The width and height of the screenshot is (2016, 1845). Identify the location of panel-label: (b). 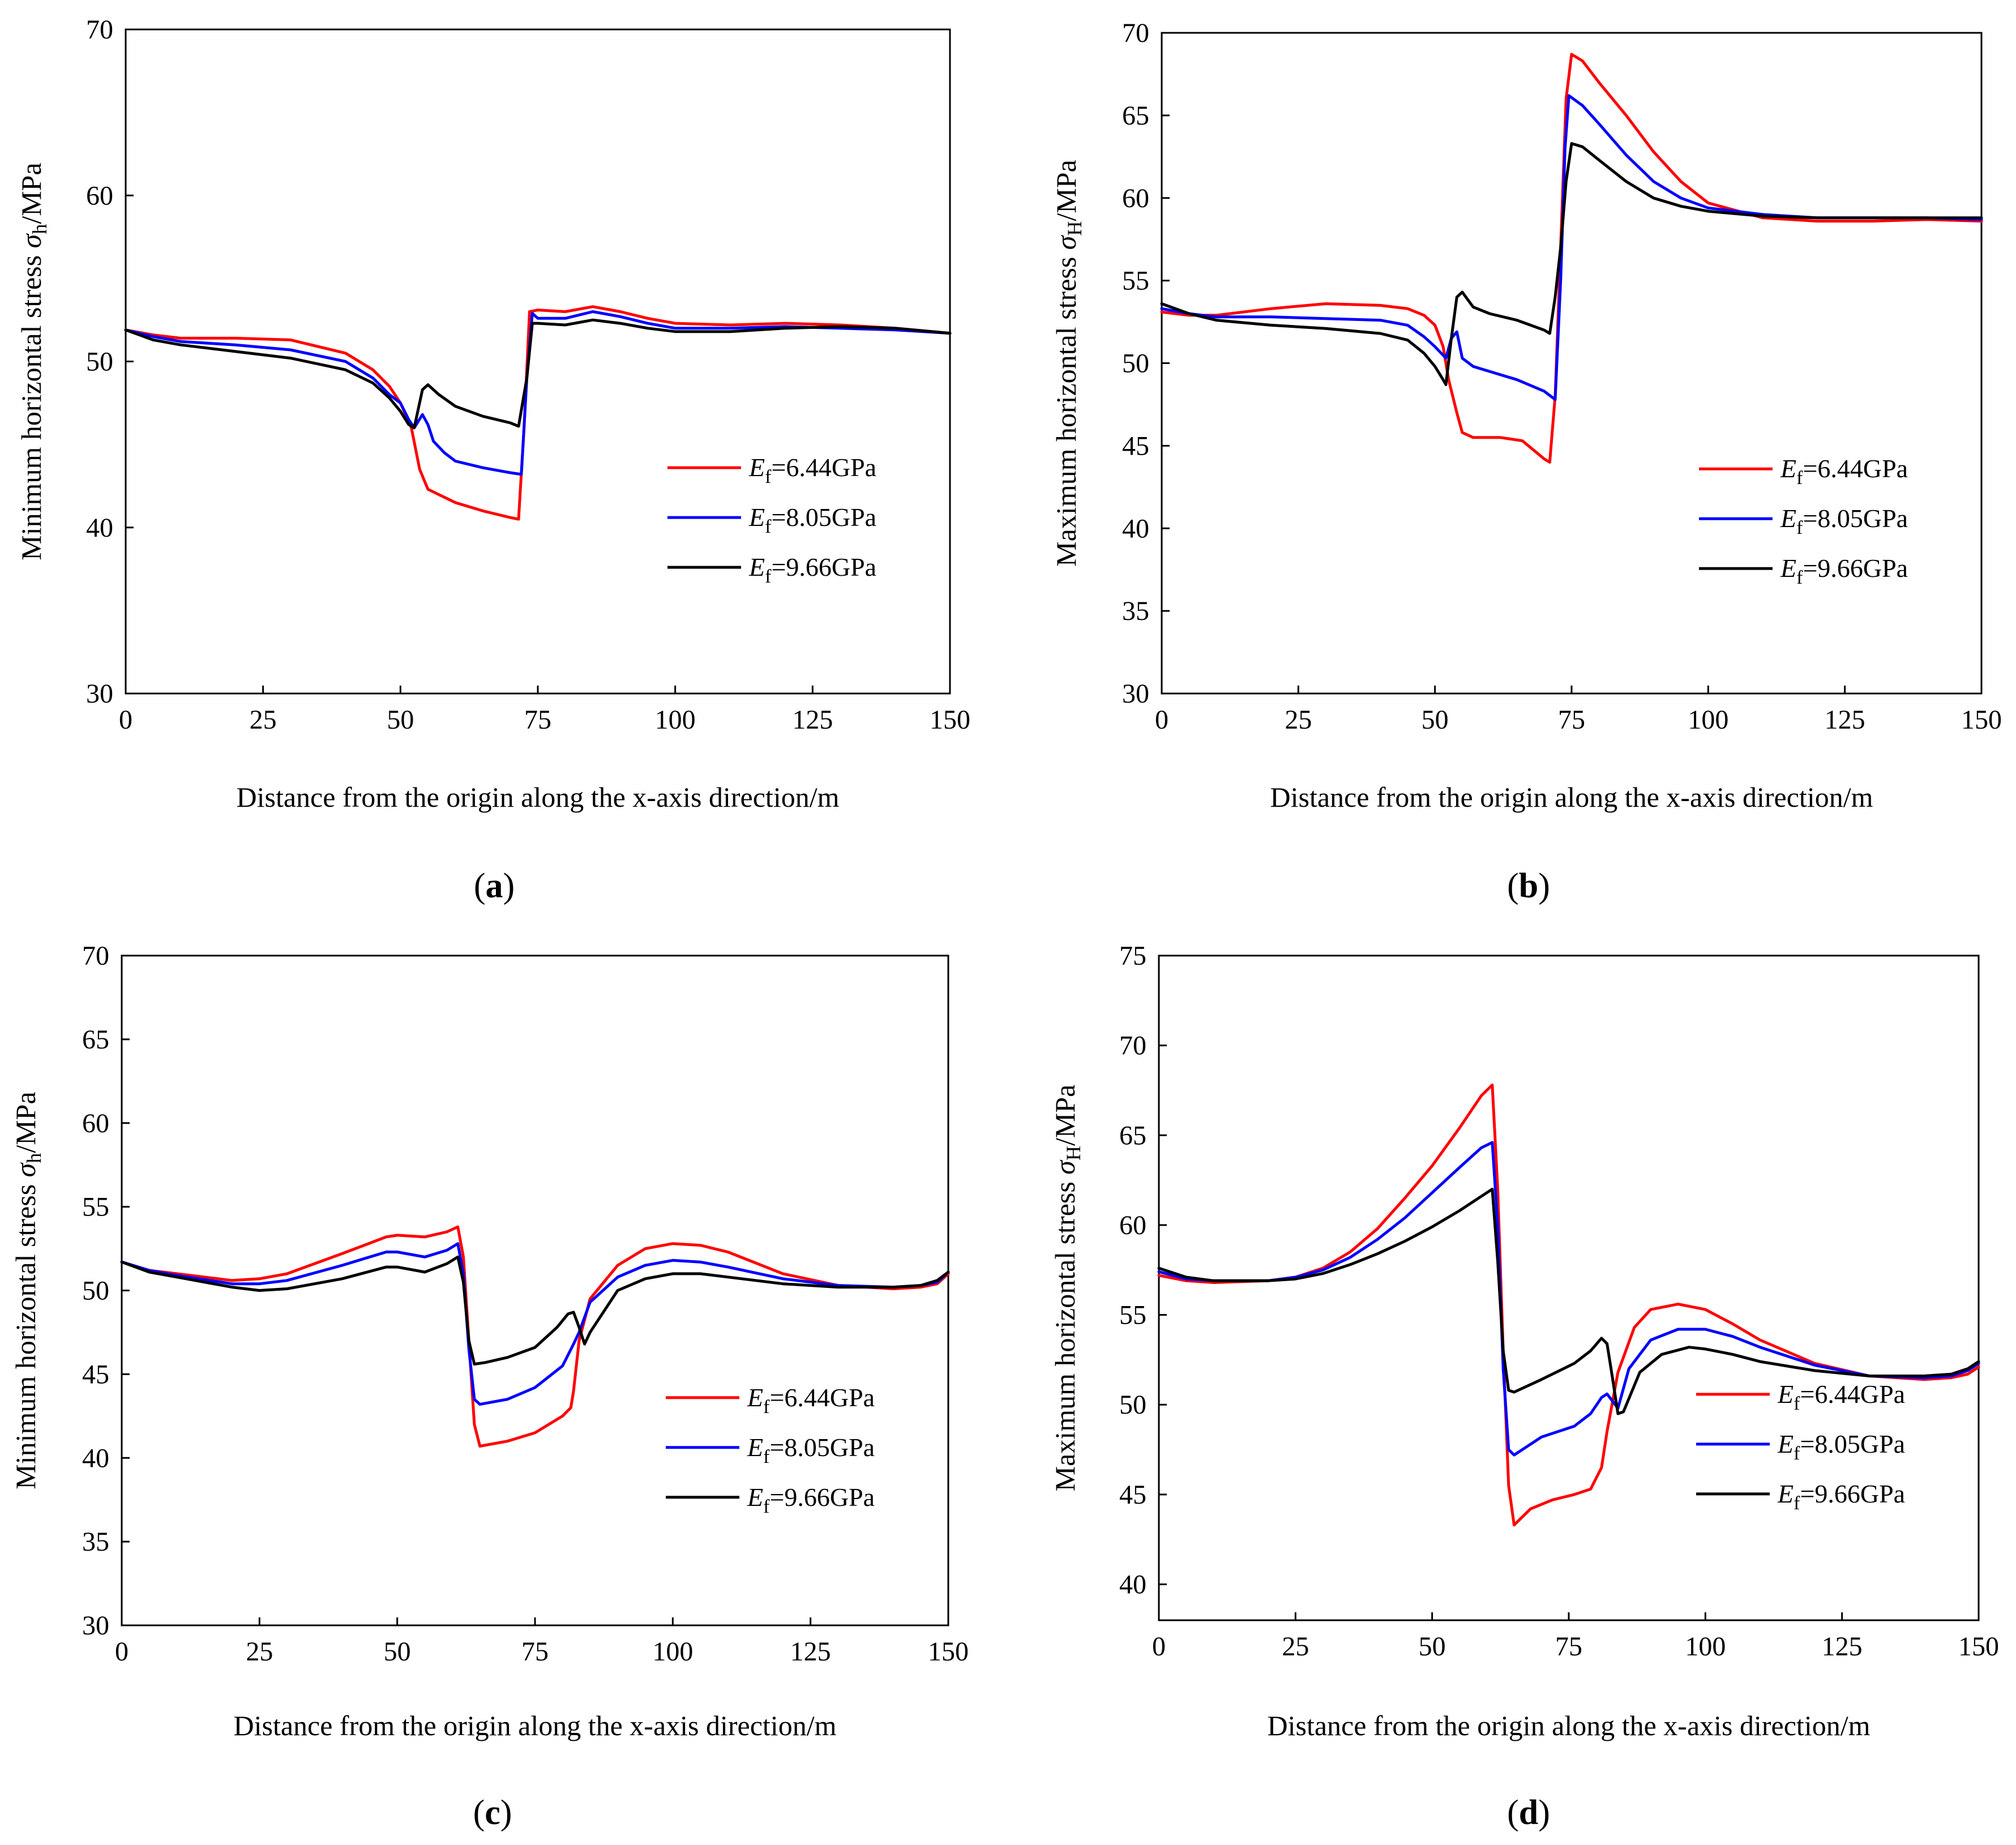
(1528, 886).